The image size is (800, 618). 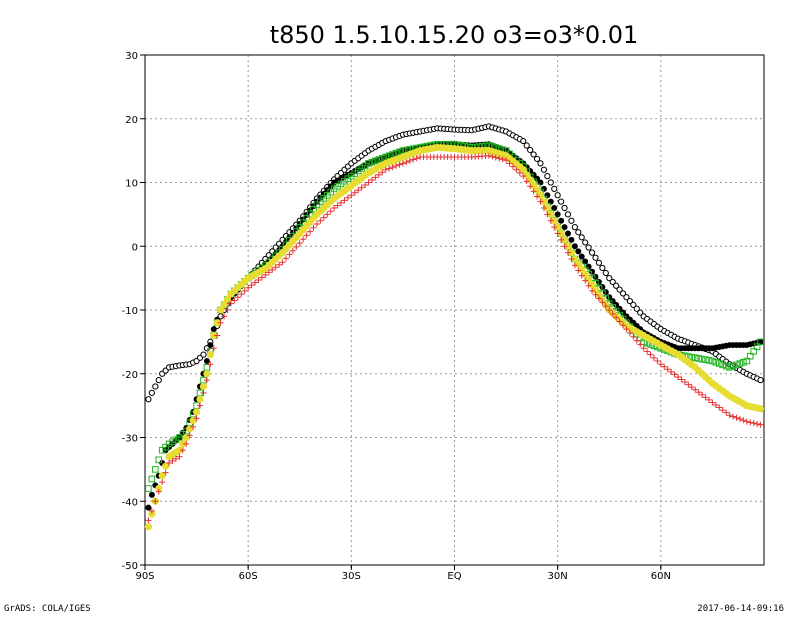 What do you see at coordinates (661, 576) in the screenshot?
I see `x-tick-label: 60N` at bounding box center [661, 576].